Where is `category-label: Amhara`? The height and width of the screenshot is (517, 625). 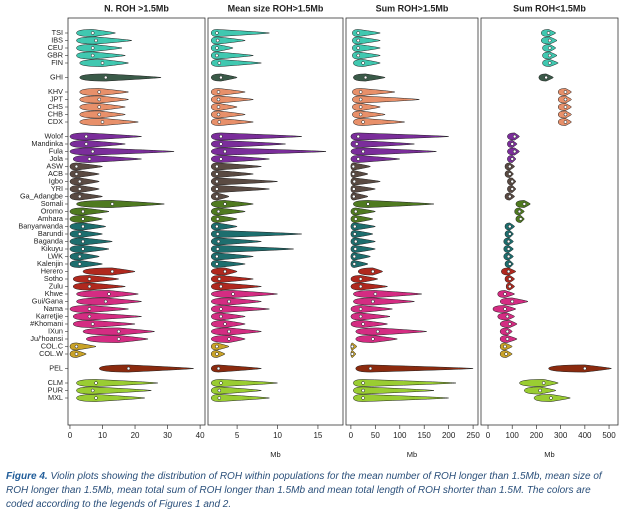 category-label: Amhara is located at coordinates (50, 218).